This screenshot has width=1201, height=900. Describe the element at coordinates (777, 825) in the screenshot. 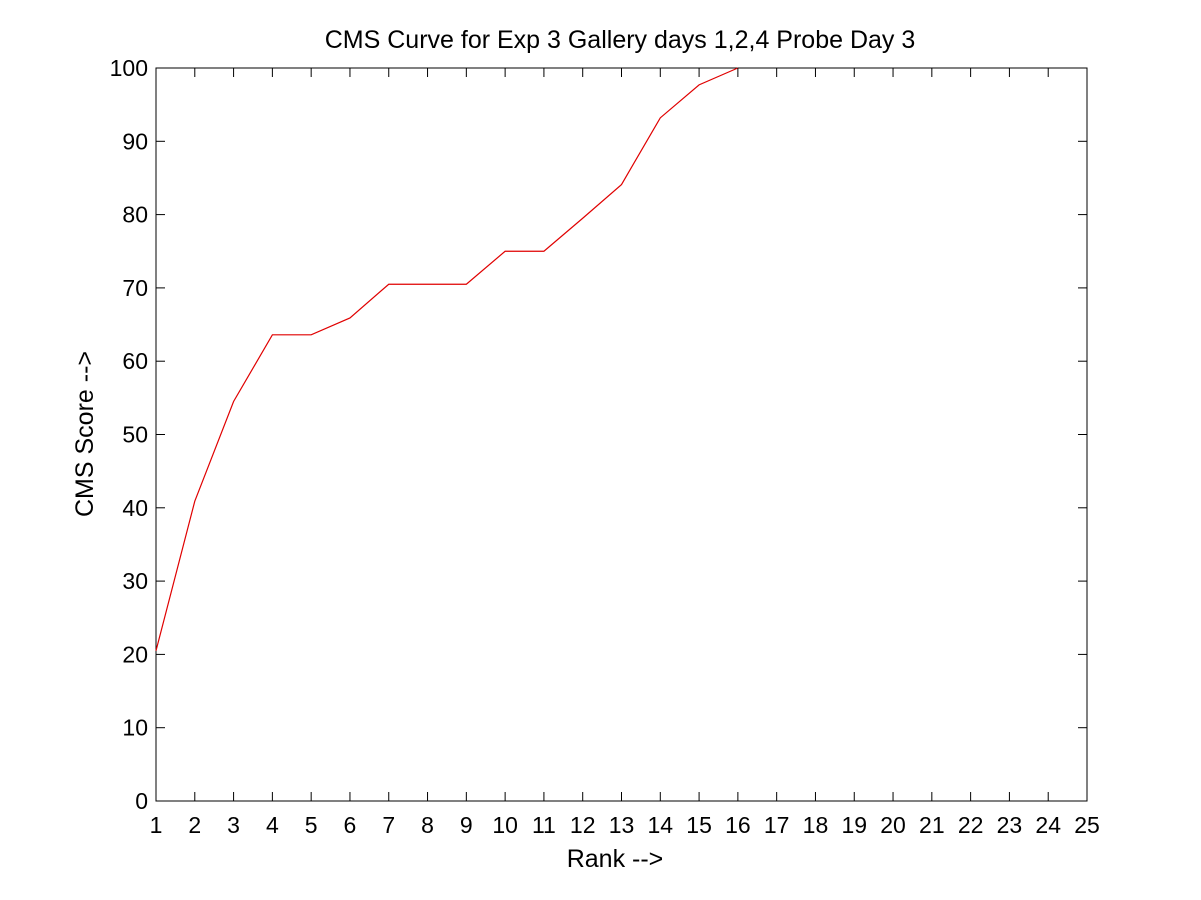

I see `x-tick-label: 17` at that location.